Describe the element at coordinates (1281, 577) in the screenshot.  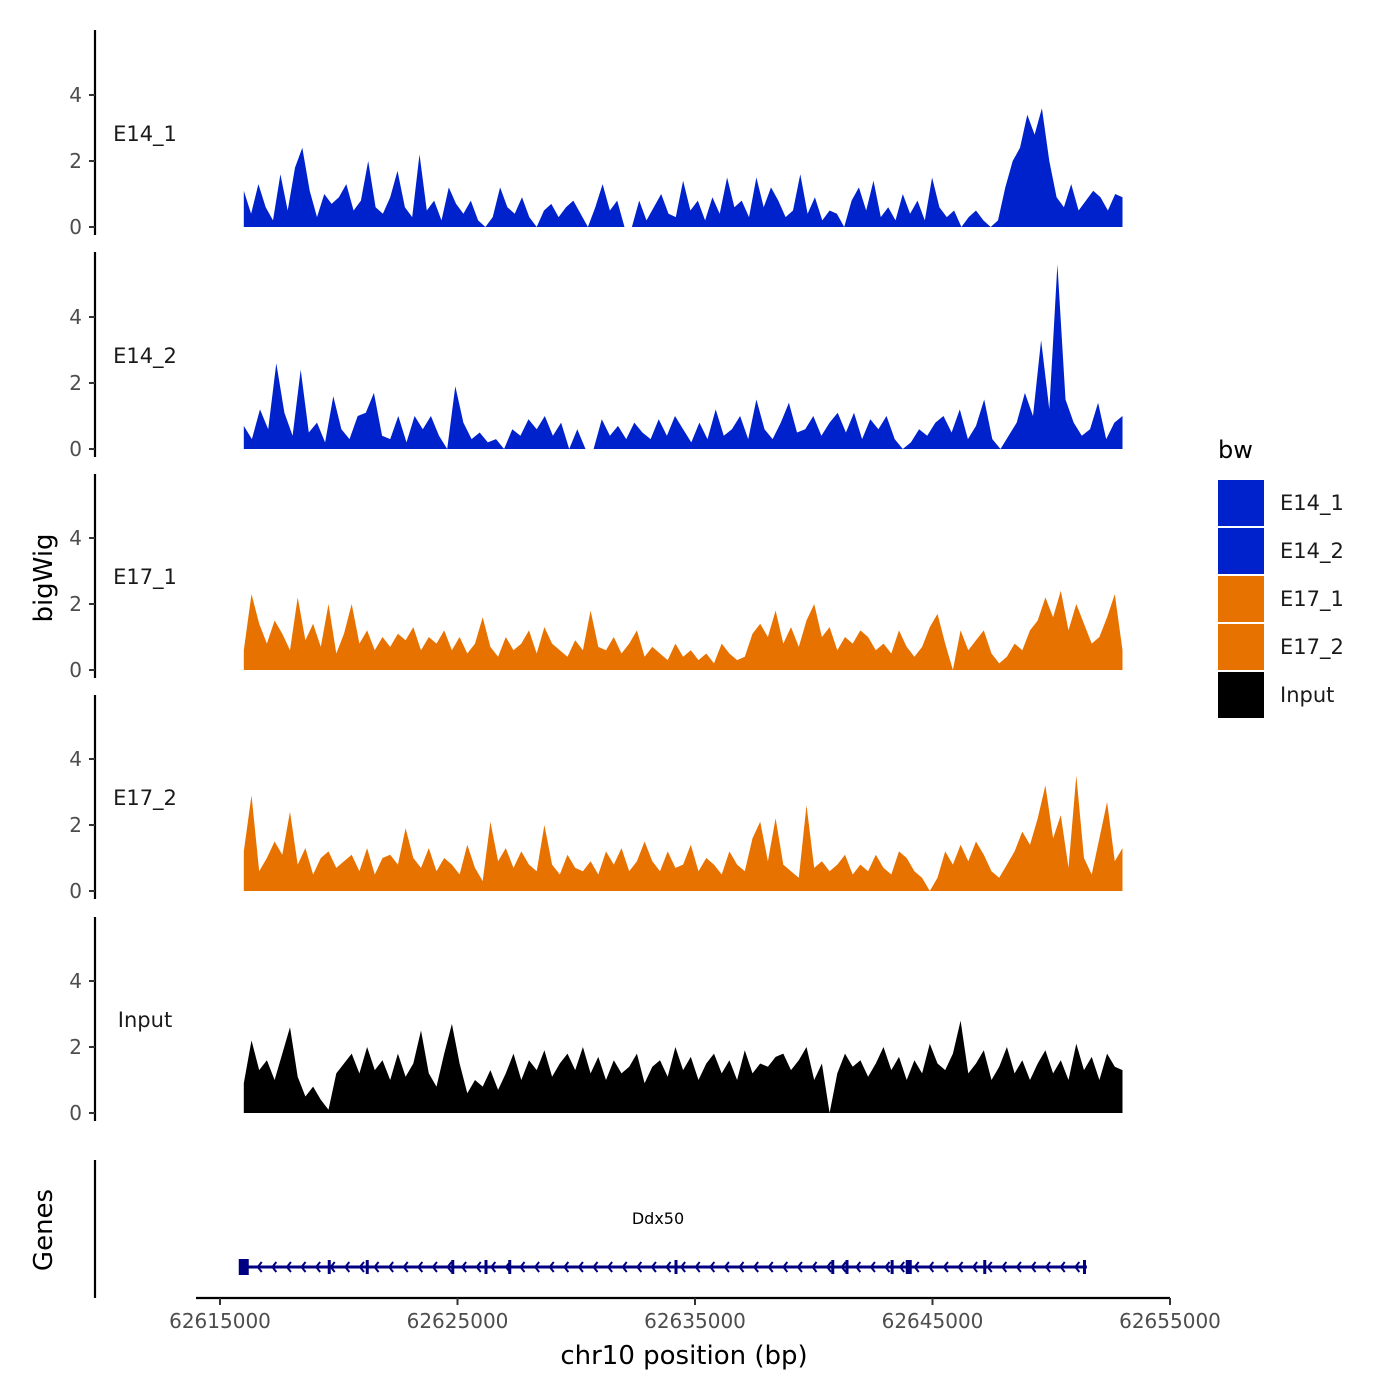
I see `legend: bw E14_1 E14_2 E17_1 E17_2 Input` at that location.